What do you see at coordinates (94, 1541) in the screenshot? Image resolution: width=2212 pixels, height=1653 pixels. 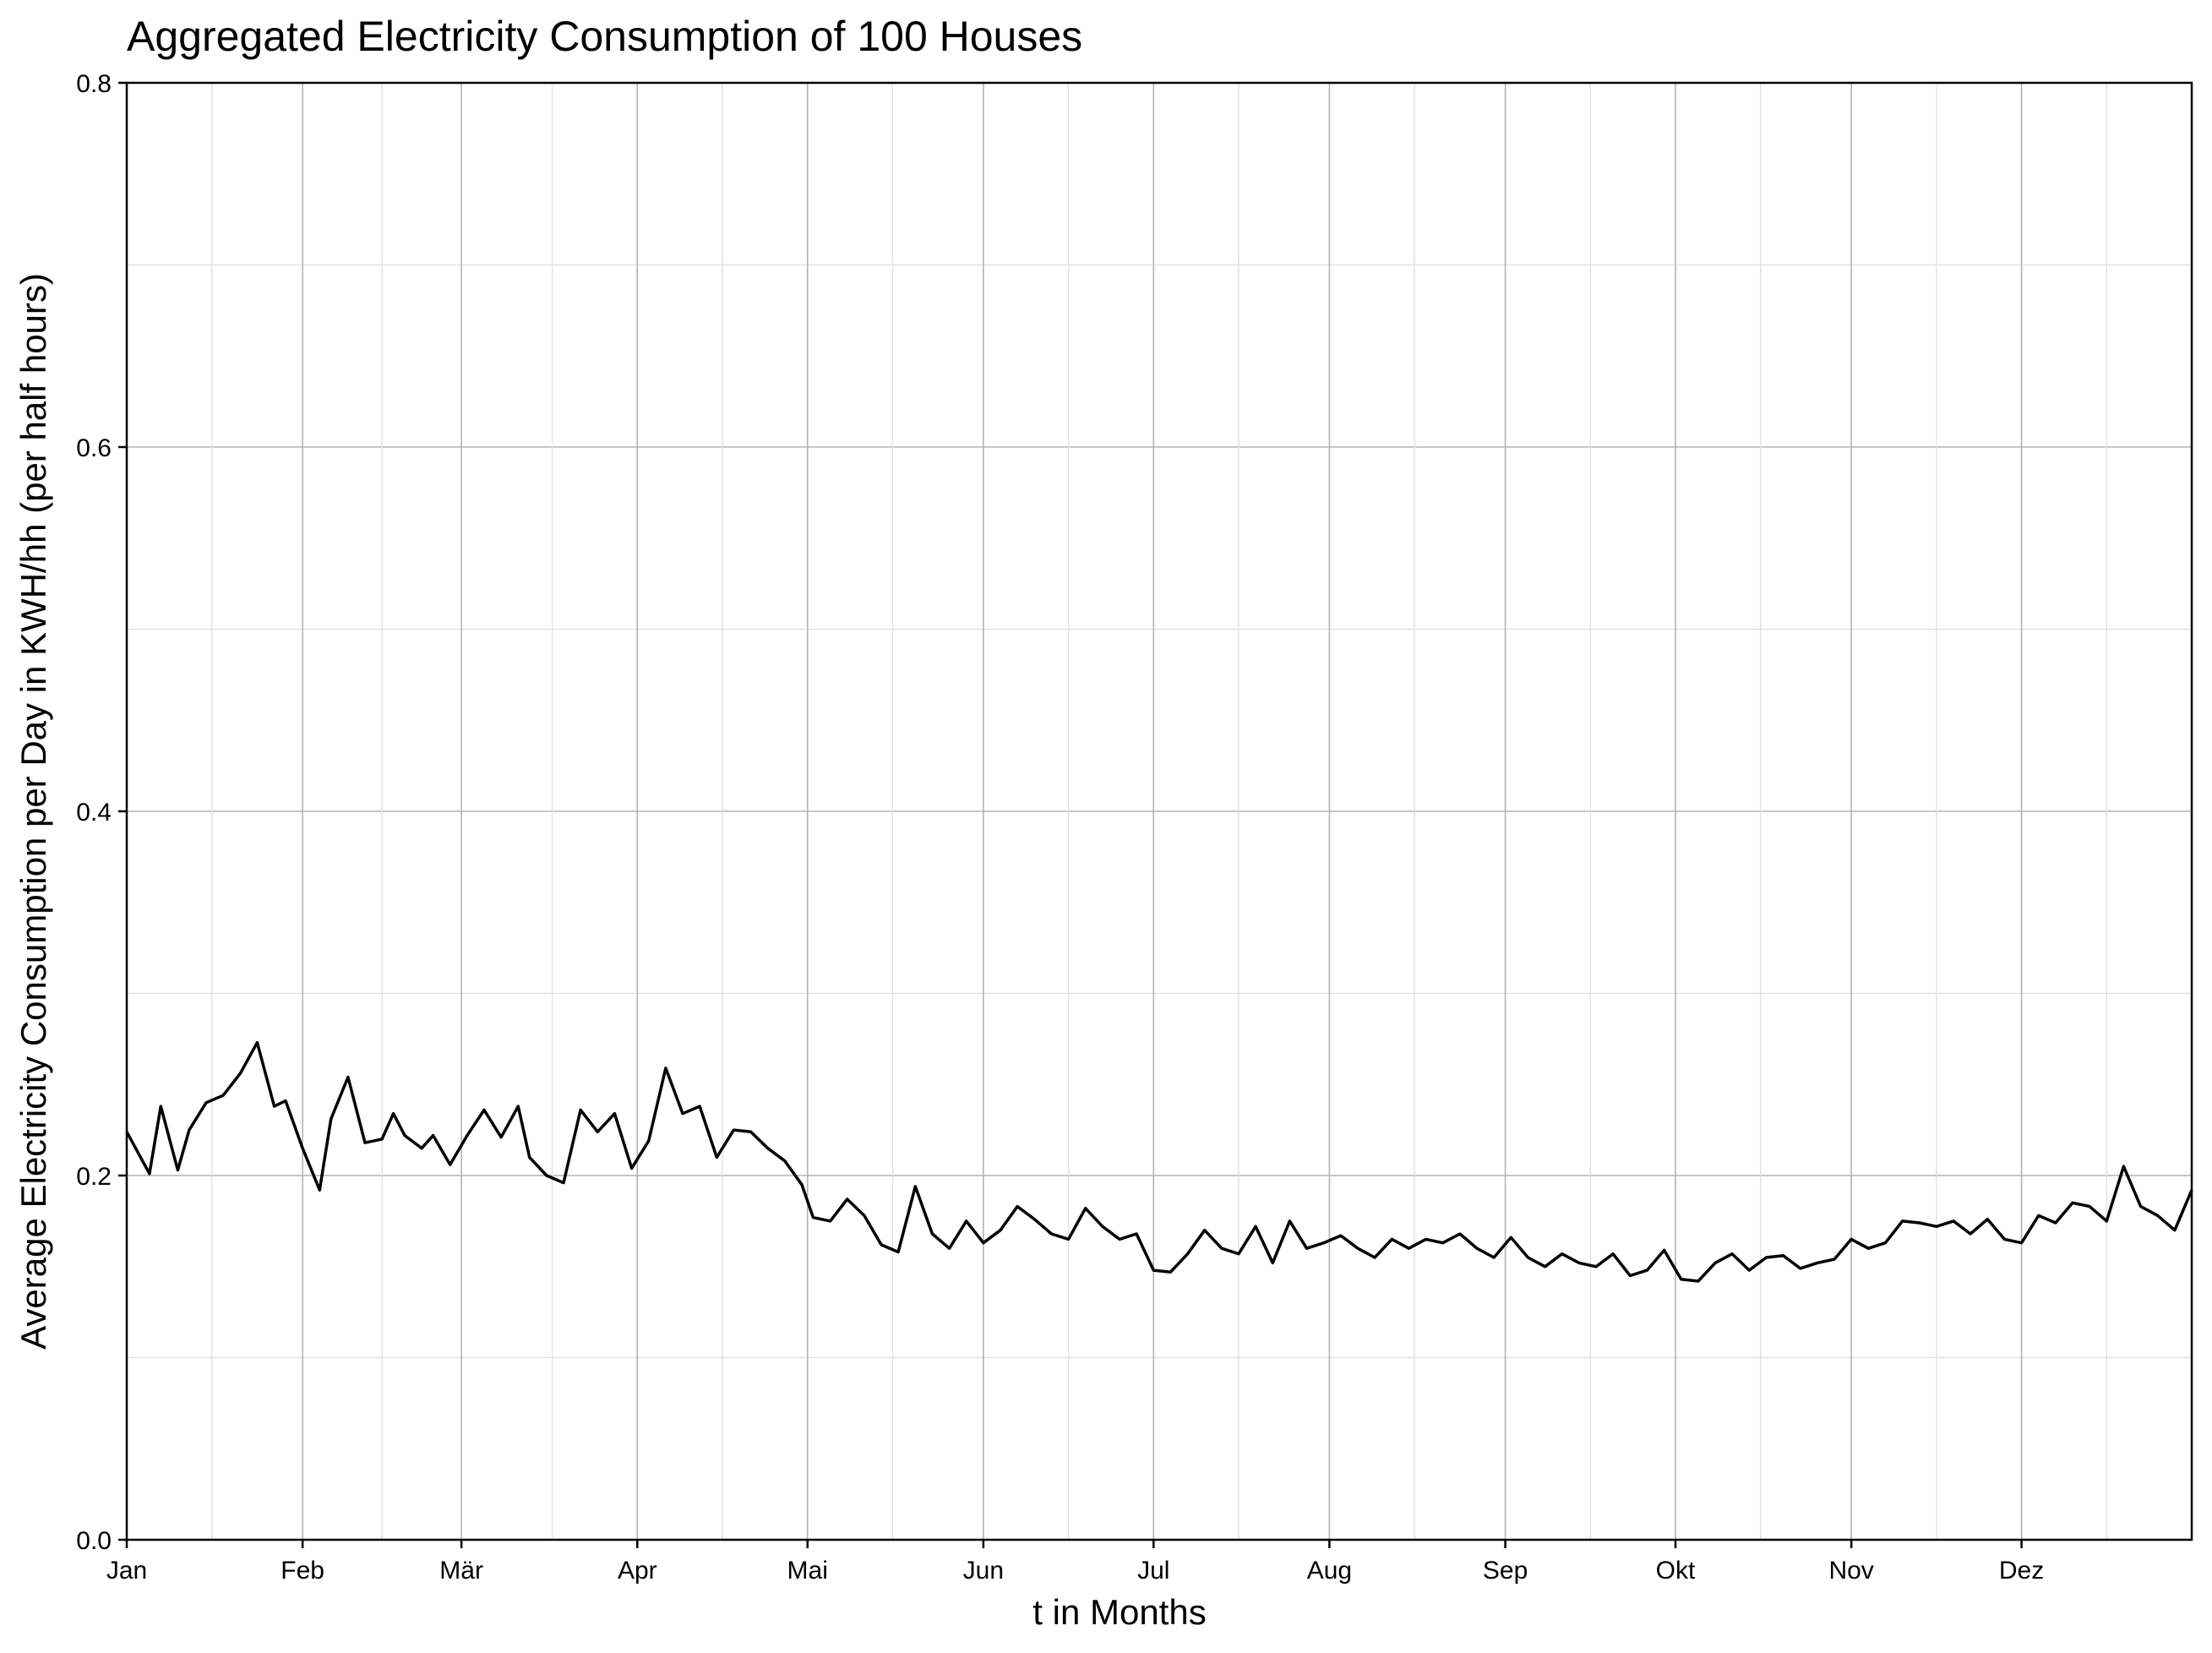 I see `y-tick-label: 0.0` at bounding box center [94, 1541].